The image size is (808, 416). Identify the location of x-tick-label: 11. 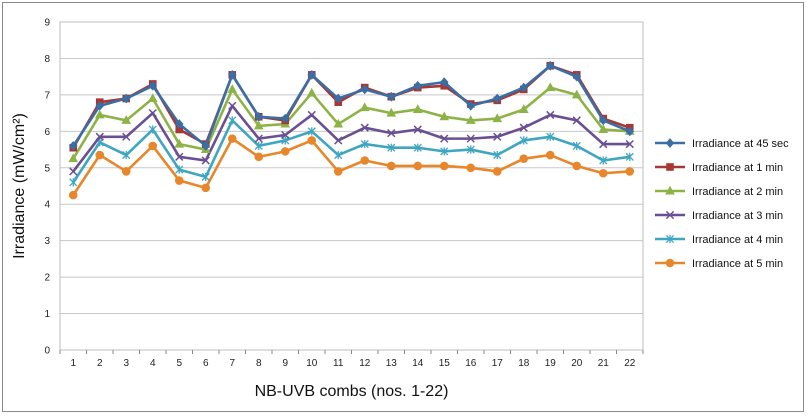
(338, 363).